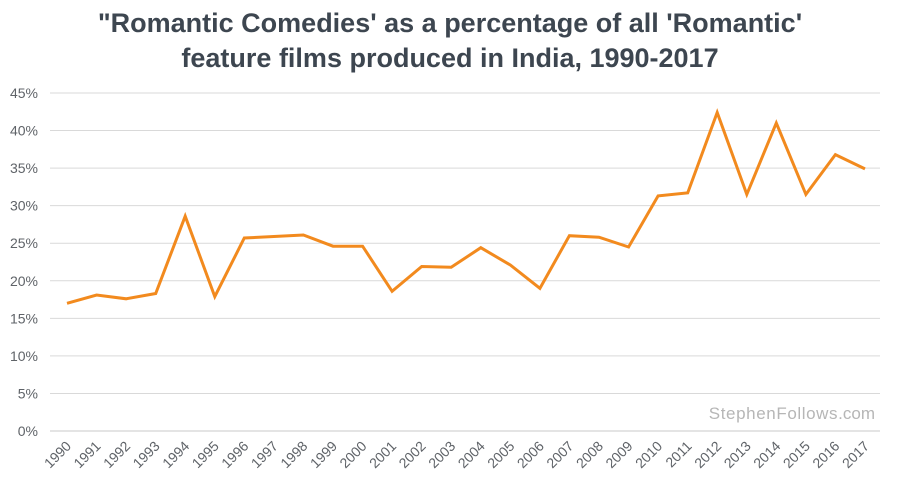 The height and width of the screenshot is (494, 900). Describe the element at coordinates (471, 454) in the screenshot. I see `x-tick-label: 2004` at that location.